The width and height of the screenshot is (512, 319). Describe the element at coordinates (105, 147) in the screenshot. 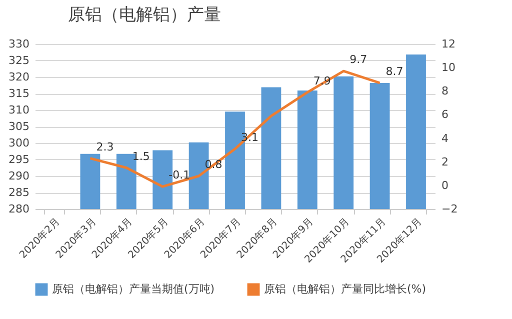

I see `data-label: 2.3` at that location.